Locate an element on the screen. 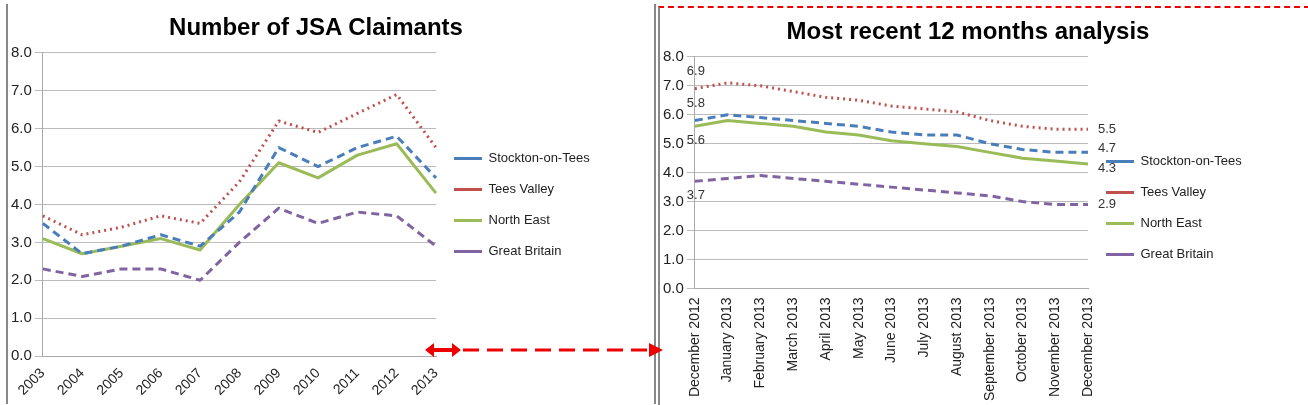 The width and height of the screenshot is (1308, 405). x-tick-label: April 2013 is located at coordinates (824, 329).